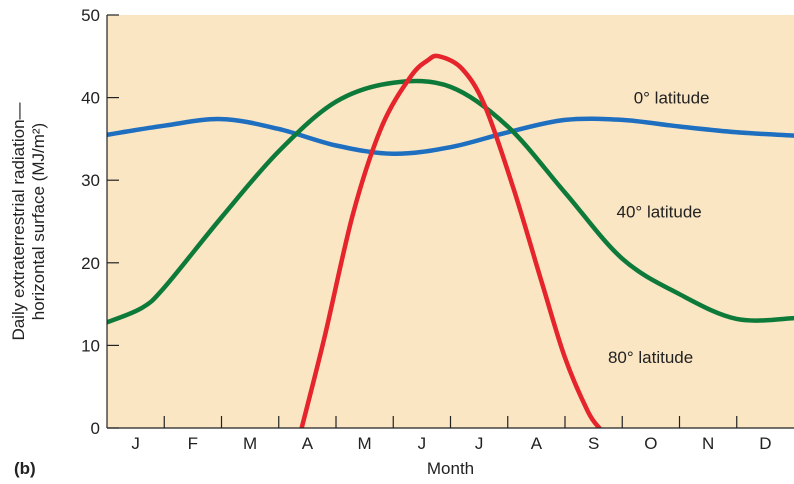  I want to click on x-tick-label: N, so click(708, 443).